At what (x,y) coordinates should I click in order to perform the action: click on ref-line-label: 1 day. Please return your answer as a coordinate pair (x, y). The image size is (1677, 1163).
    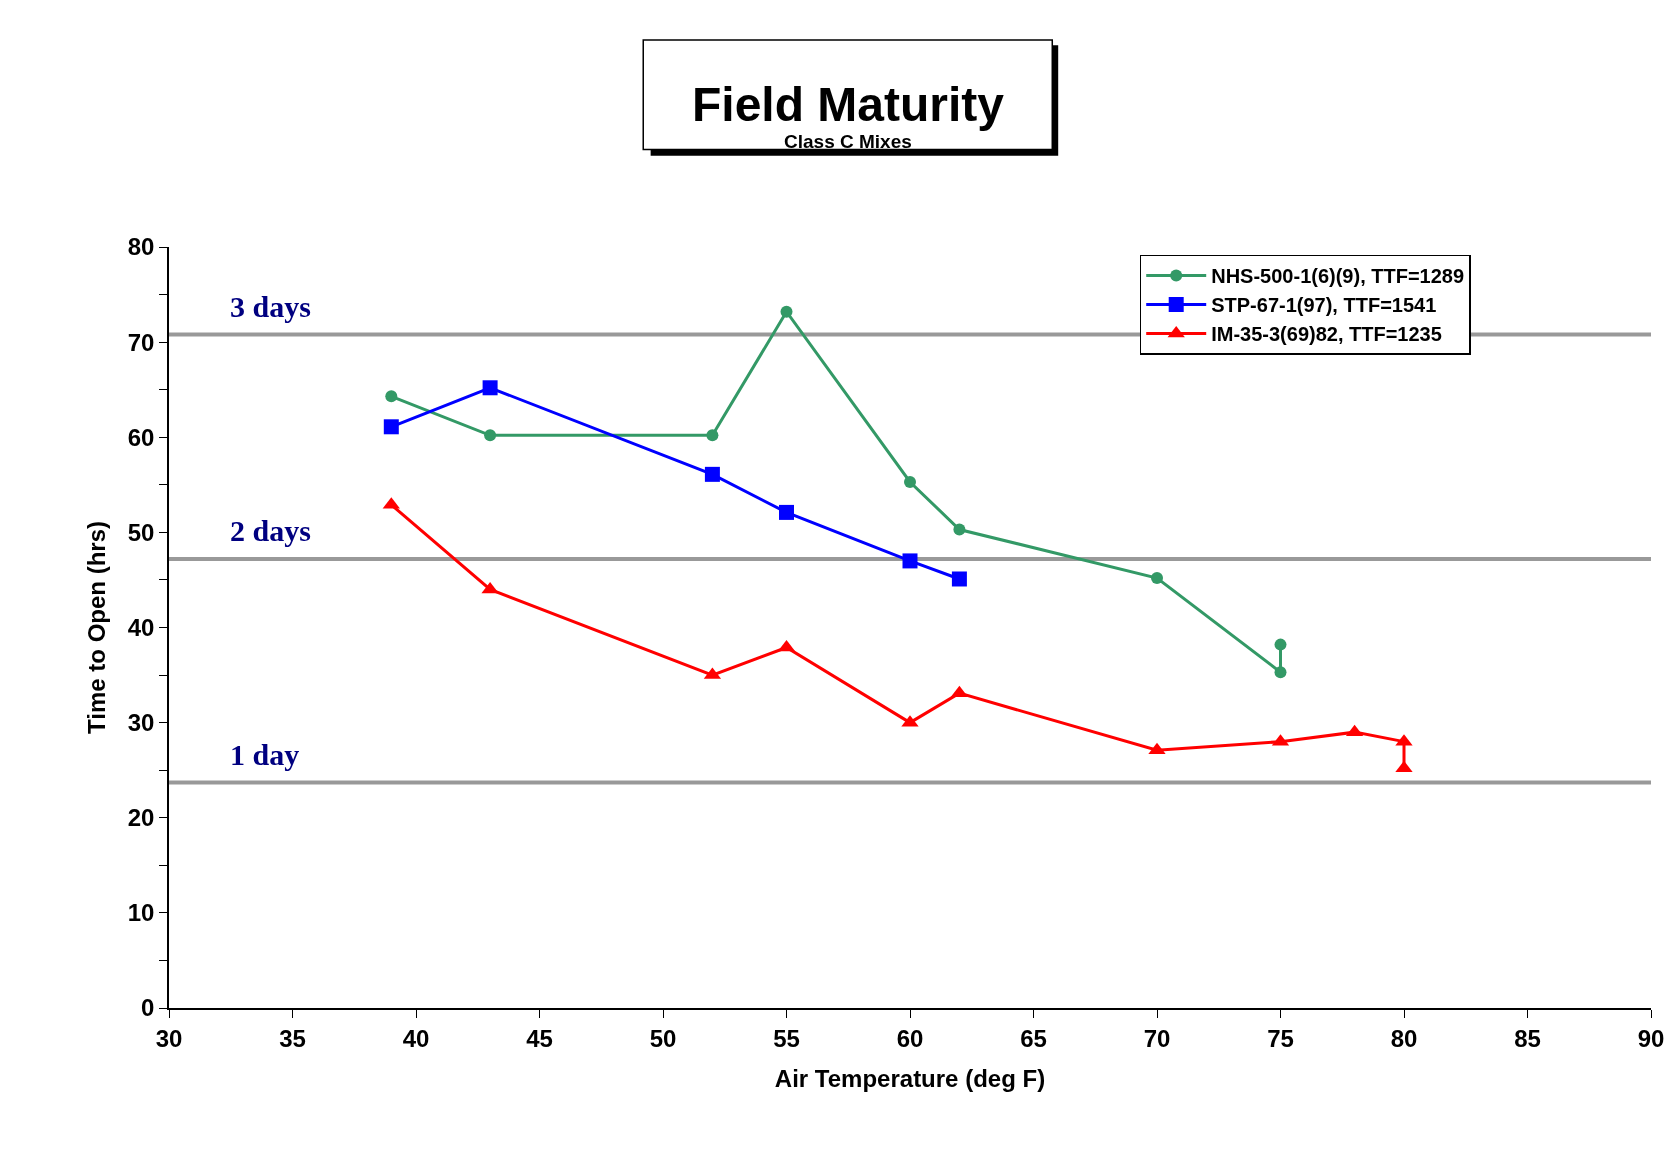
    Looking at the image, I should click on (265, 754).